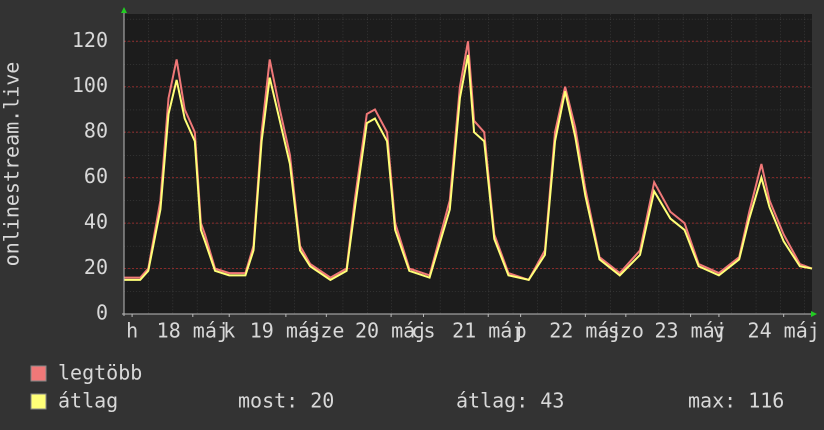  What do you see at coordinates (96, 267) in the screenshot?
I see `y-tick-label: 20` at bounding box center [96, 267].